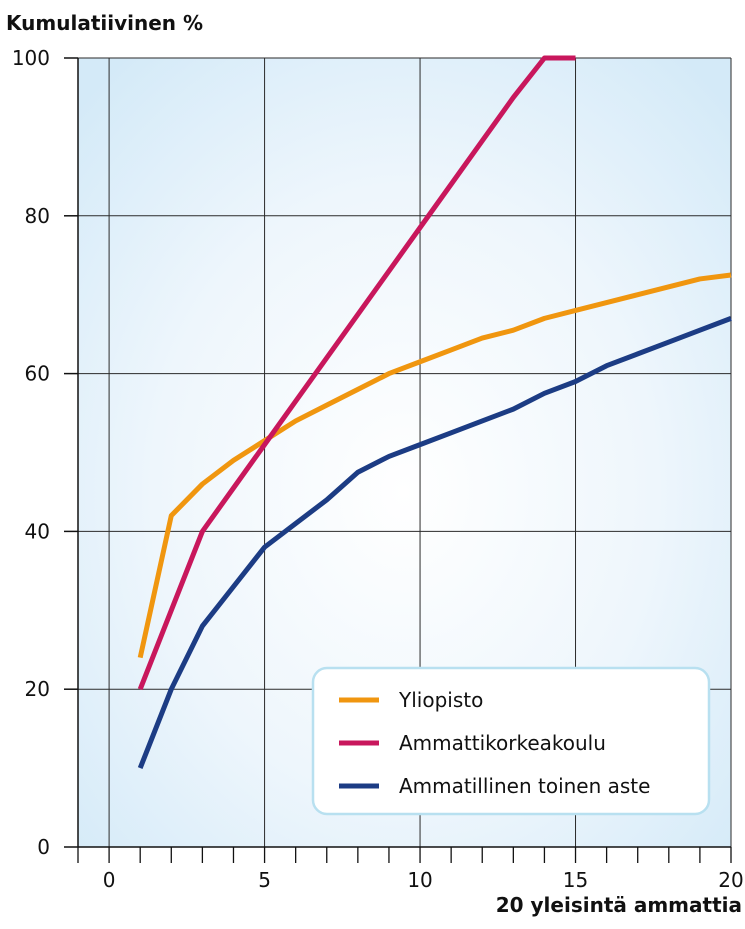 This screenshot has width=745, height=929. Describe the element at coordinates (440, 700) in the screenshot. I see `legend-label: Yliopisto` at that location.